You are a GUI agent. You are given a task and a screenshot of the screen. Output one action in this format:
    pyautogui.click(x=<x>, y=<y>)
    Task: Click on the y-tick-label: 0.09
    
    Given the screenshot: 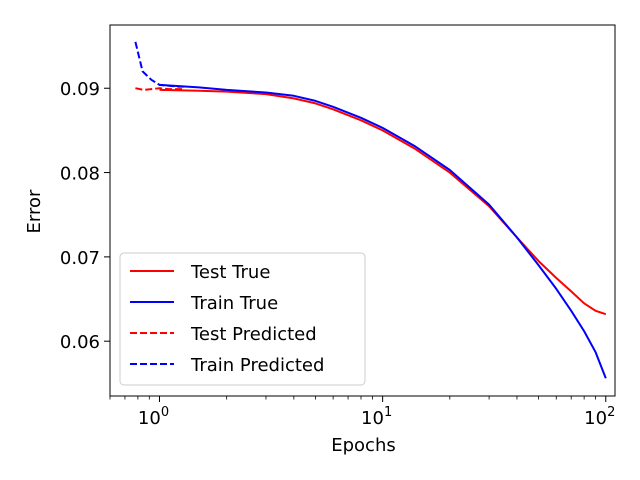 What is the action you would take?
    pyautogui.click(x=80, y=89)
    